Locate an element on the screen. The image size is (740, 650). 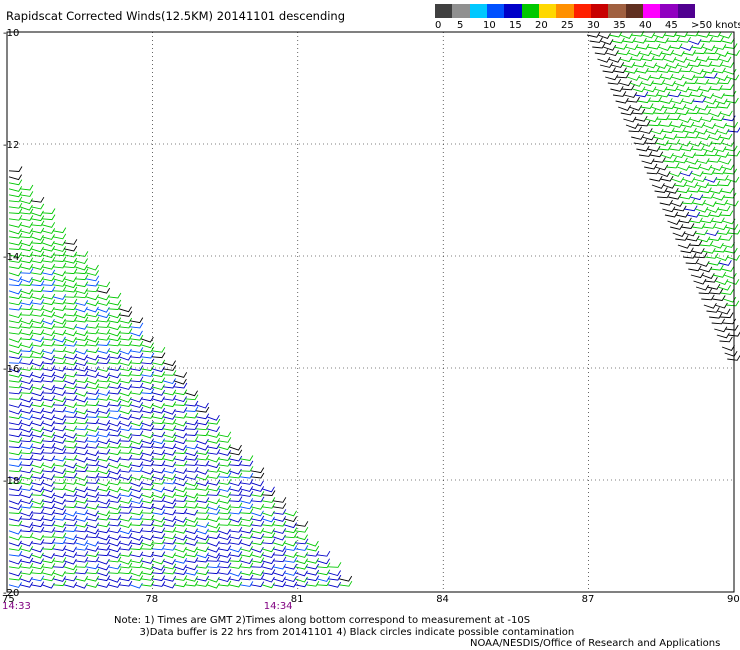
y-tick-label: -18 is located at coordinates (11, 481).